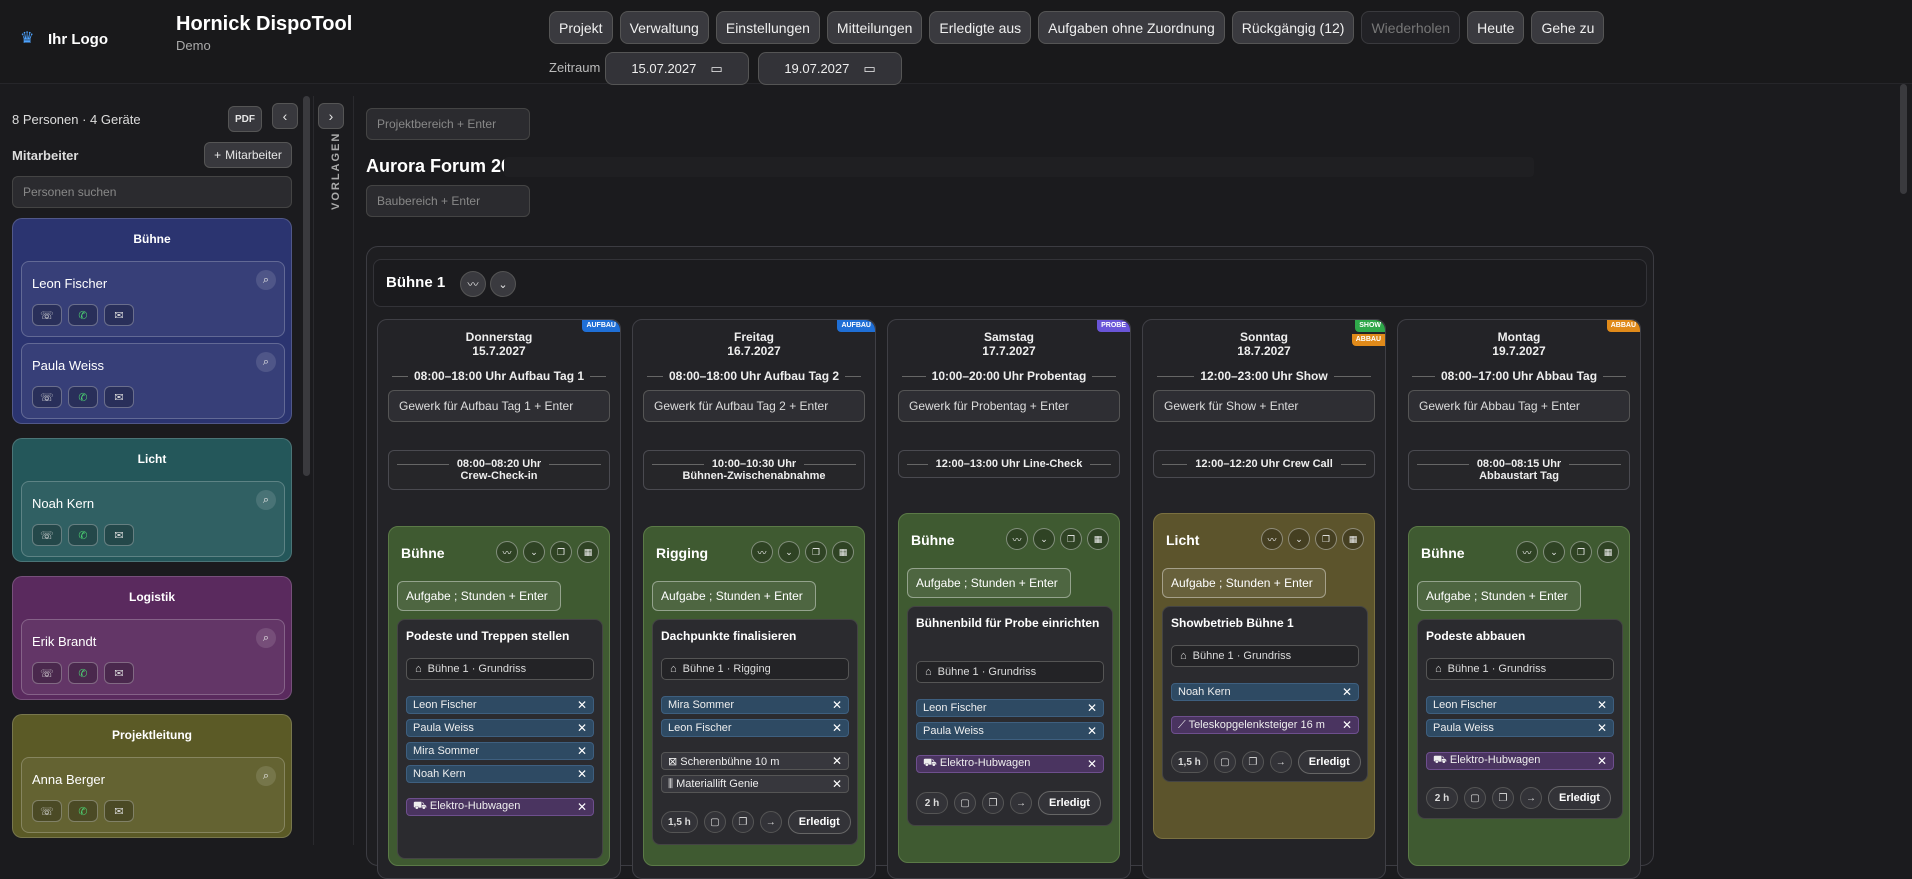 The image size is (1912, 879). What do you see at coordinates (153, 657) in the screenshot?
I see `person-card: Erik Brandt ⌕ ☏ ✆ ✉` at bounding box center [153, 657].